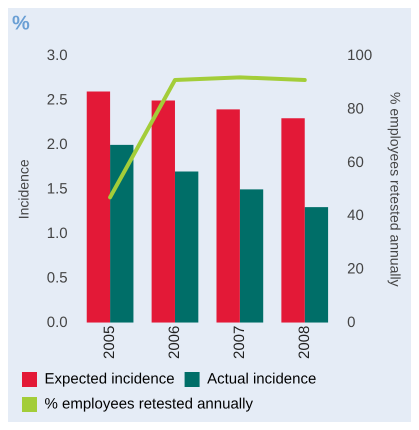 Image resolution: width=419 pixels, height=430 pixels. Describe the element at coordinates (149, 404) in the screenshot. I see `legend-label: % employees retested annually` at that location.